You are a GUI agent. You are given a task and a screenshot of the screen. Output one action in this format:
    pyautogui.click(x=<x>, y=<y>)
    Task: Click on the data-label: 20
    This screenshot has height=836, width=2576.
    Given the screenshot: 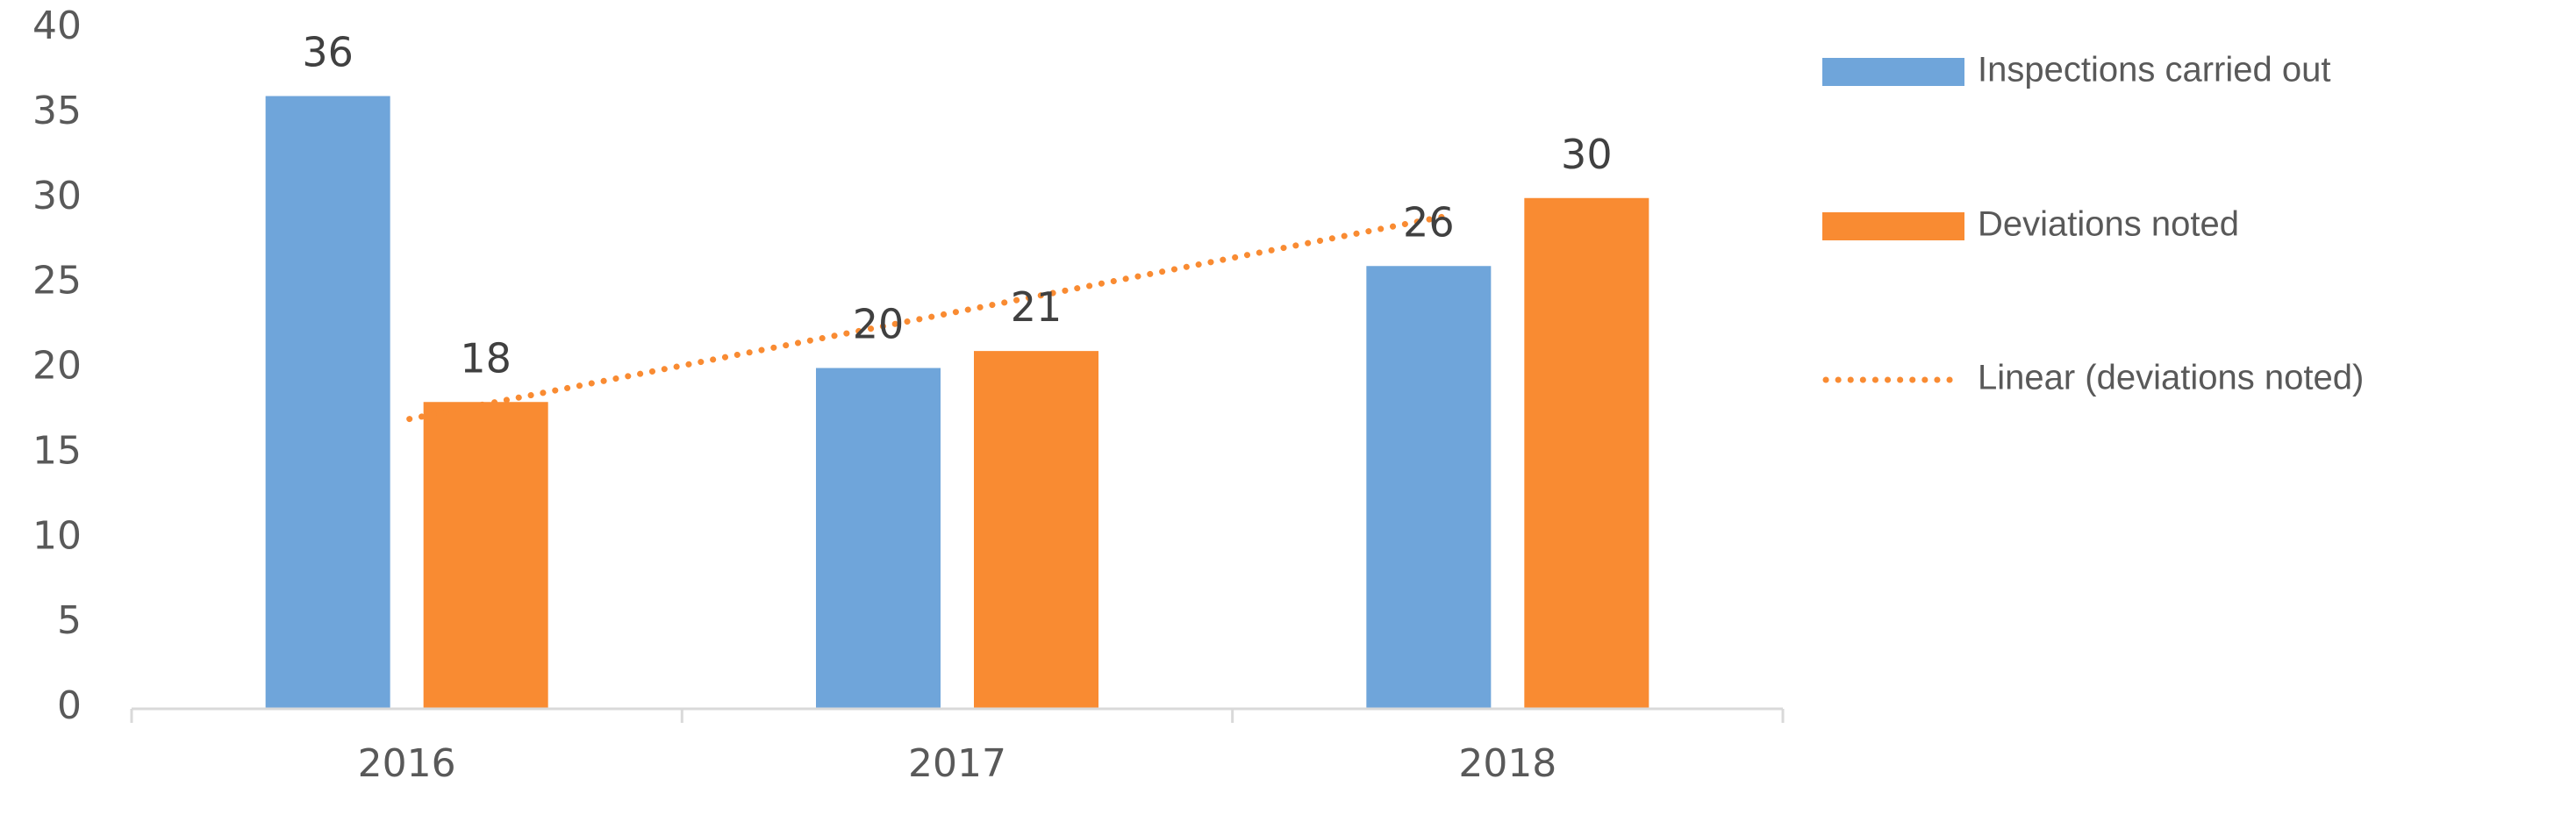 What is the action you would take?
    pyautogui.click(x=879, y=324)
    